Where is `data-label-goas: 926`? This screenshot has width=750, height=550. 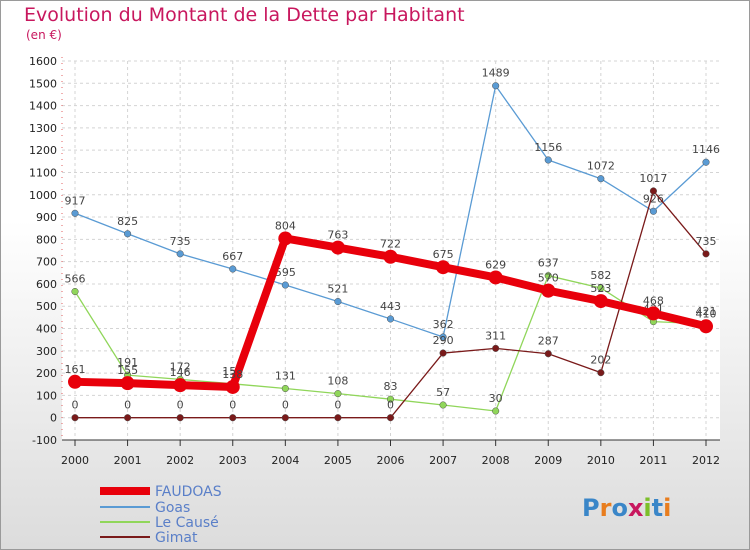
data-label-goas: 926 is located at coordinates (653, 198).